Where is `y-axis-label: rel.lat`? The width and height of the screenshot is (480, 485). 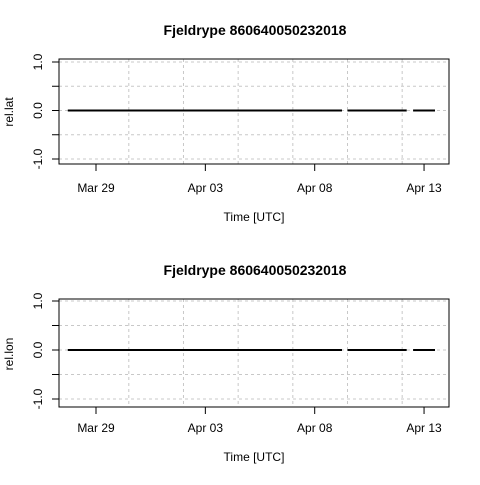
y-axis-label: rel.lat is located at coordinates (9, 112).